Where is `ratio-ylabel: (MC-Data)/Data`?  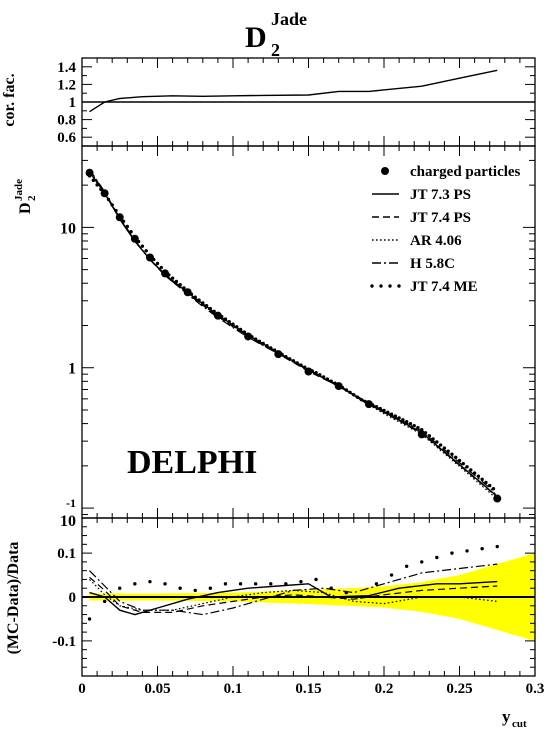 ratio-ylabel: (MC-Data)/Data is located at coordinates (13, 598).